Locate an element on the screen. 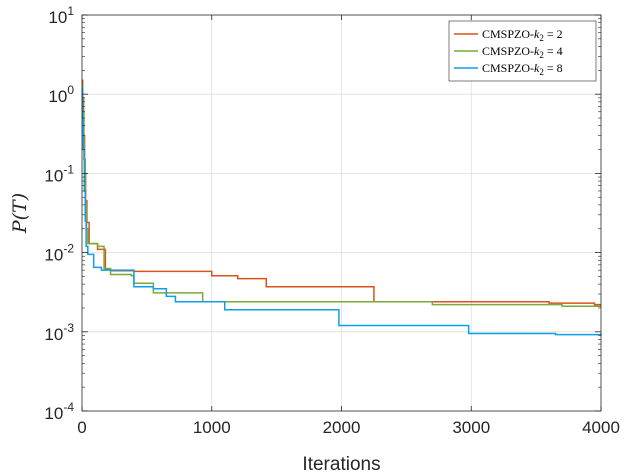 The image size is (626, 475). y-tick-label: 10⁻¹ is located at coordinates (59, 173).